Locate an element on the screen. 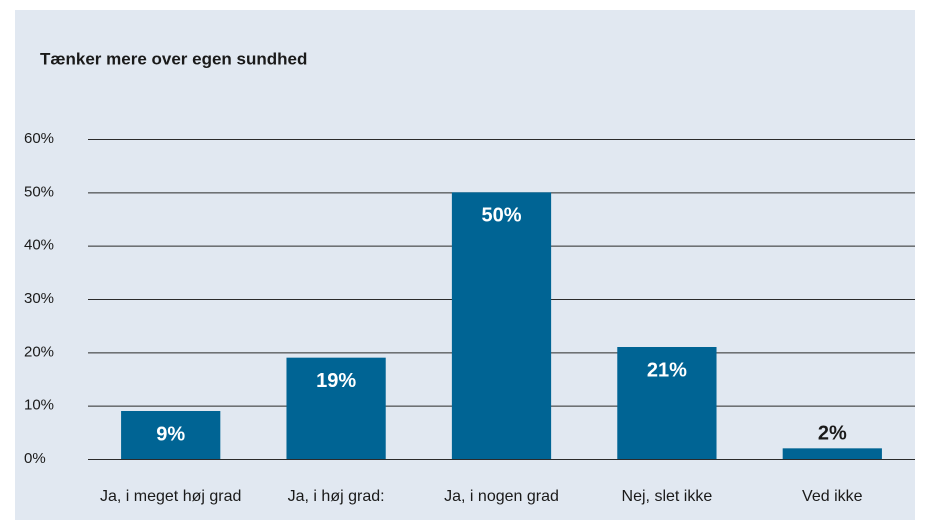 The height and width of the screenshot is (529, 930). y-tick-label: 30% is located at coordinates (39, 298).